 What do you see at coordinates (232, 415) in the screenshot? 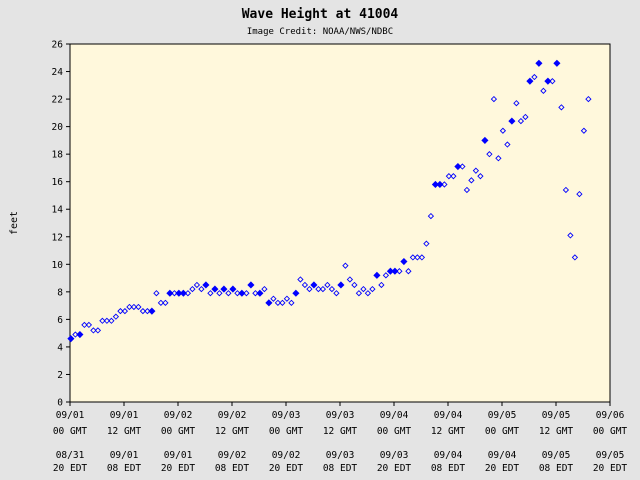
I see `x-tick-label-gmt-date: 09/02` at bounding box center [232, 415].